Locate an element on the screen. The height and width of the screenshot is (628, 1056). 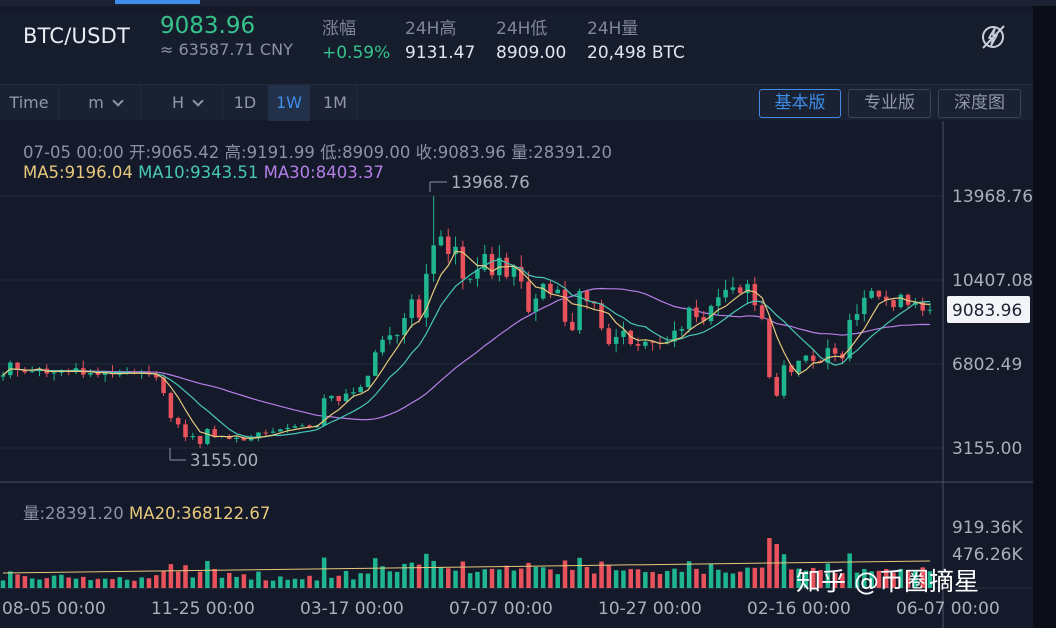
hour-dropdown: H is located at coordinates (187, 103).